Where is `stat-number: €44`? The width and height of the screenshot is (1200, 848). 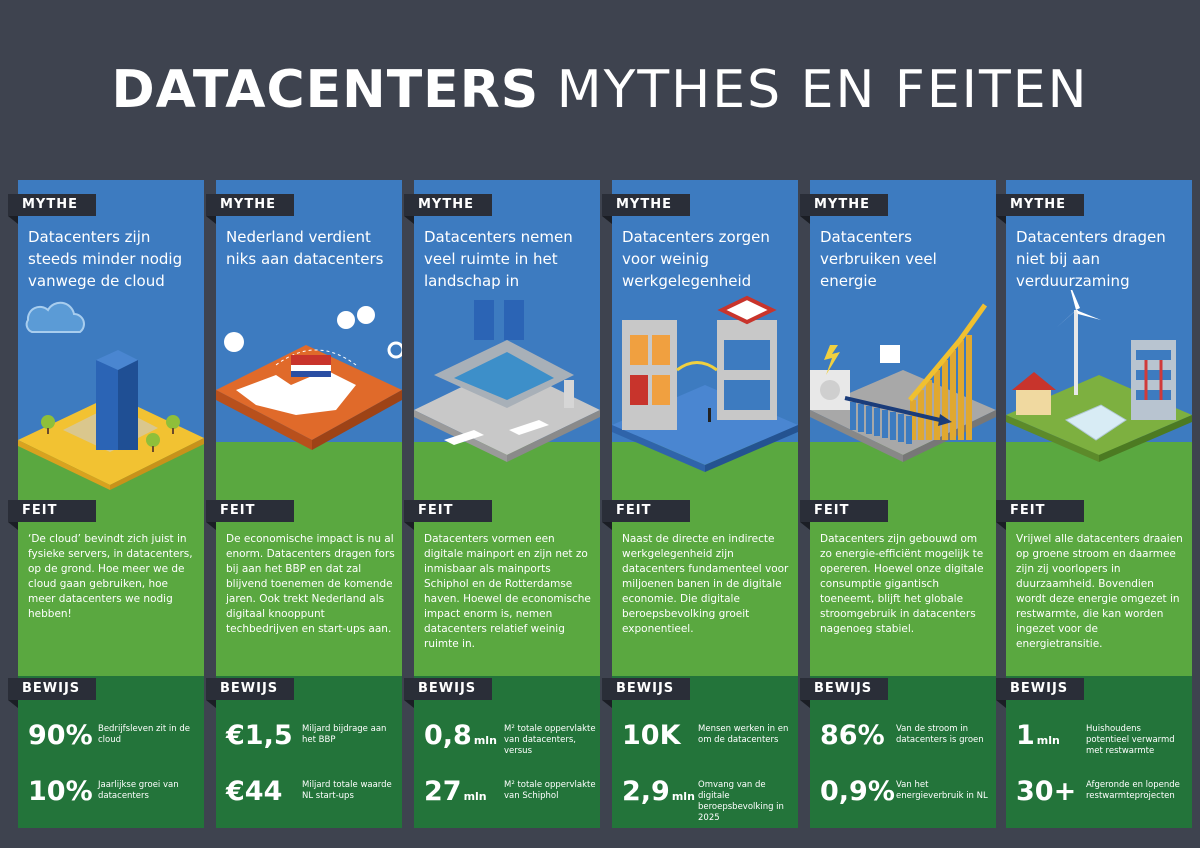
stat-number: €44 is located at coordinates (254, 791).